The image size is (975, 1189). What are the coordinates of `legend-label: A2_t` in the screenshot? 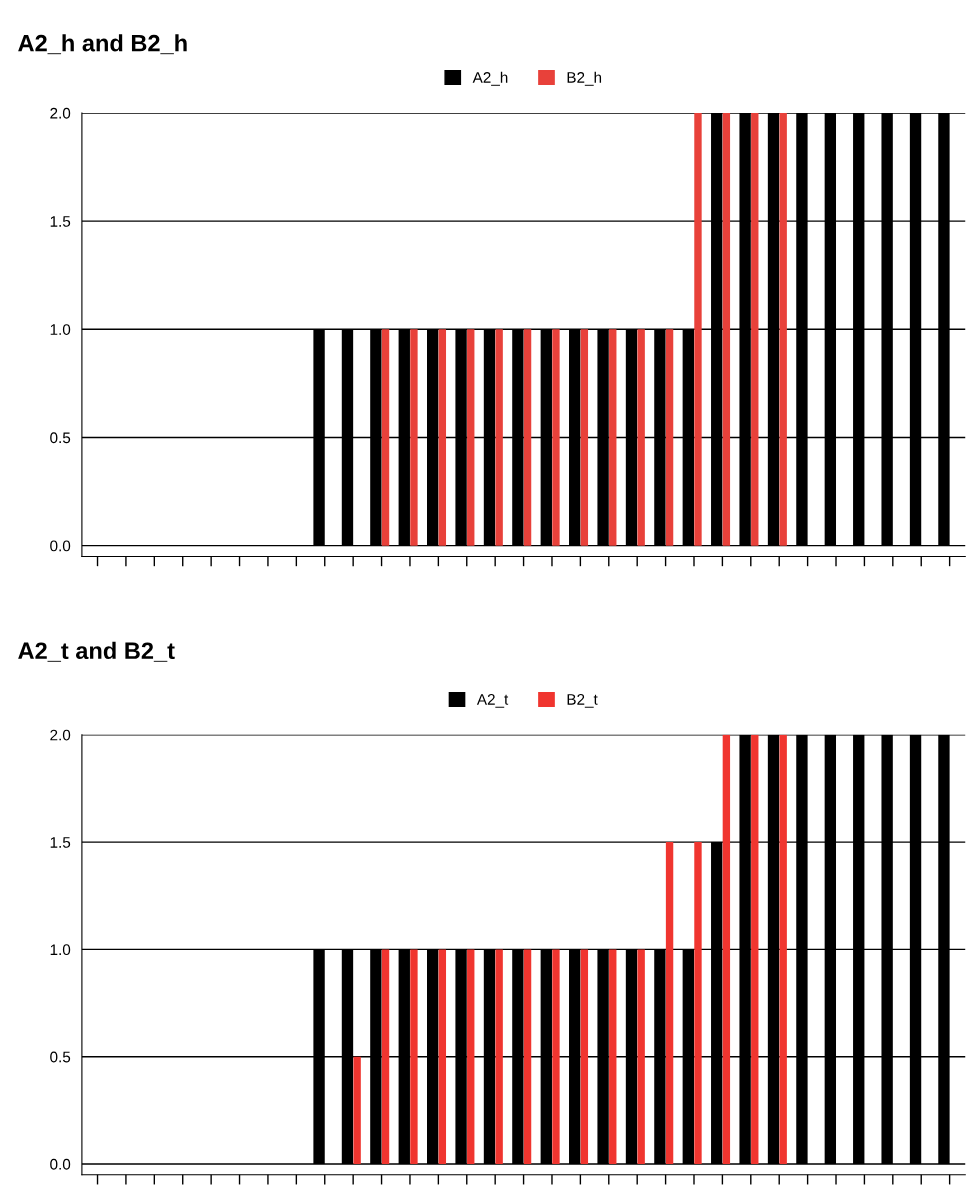 It's located at (492, 701).